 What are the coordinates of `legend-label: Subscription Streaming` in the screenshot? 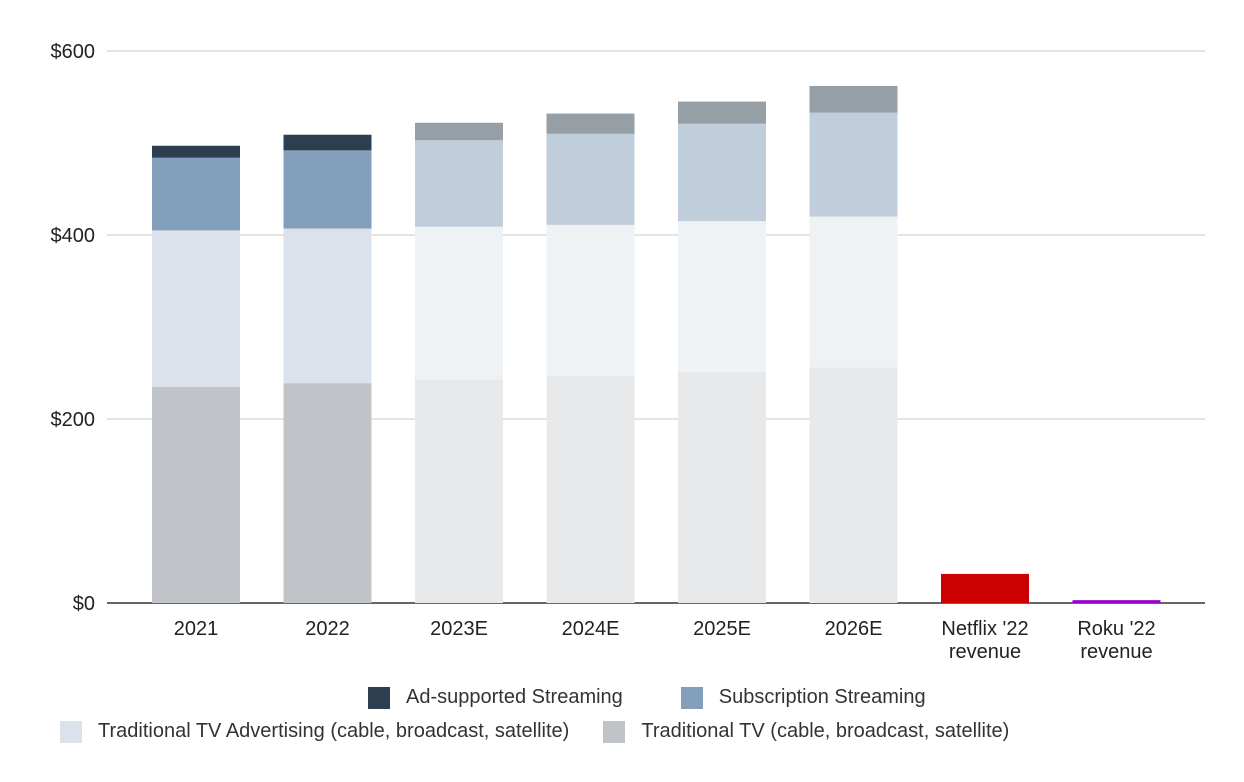 It's located at (822, 697).